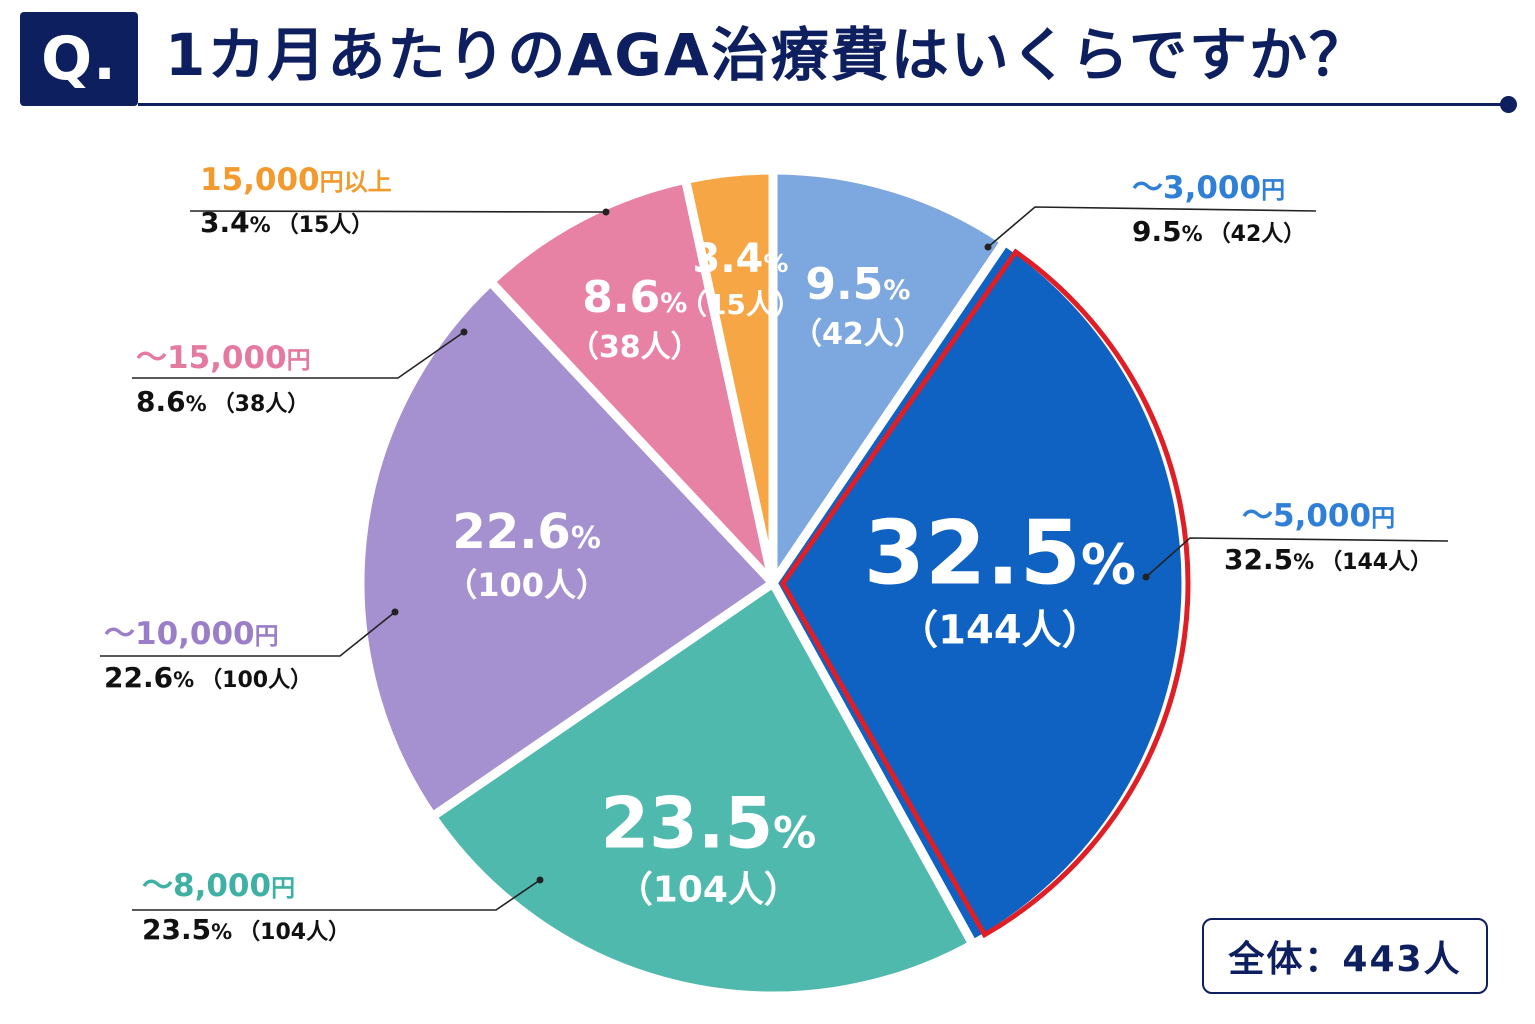  I want to click on callout-15000-plus: 15,000円以上 3.4% （15人）, so click(296, 200).